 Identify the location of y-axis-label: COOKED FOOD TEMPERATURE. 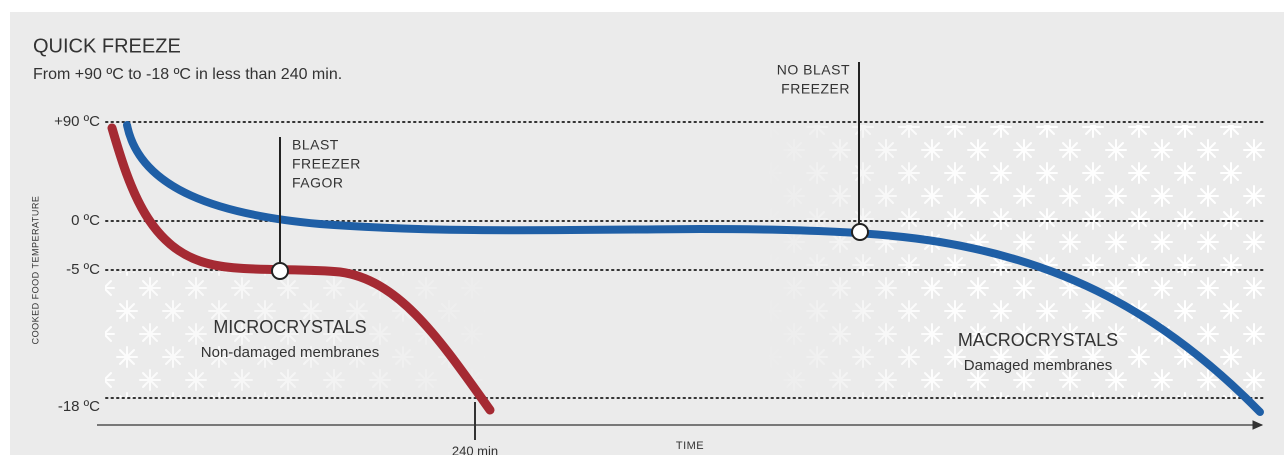
(35, 270).